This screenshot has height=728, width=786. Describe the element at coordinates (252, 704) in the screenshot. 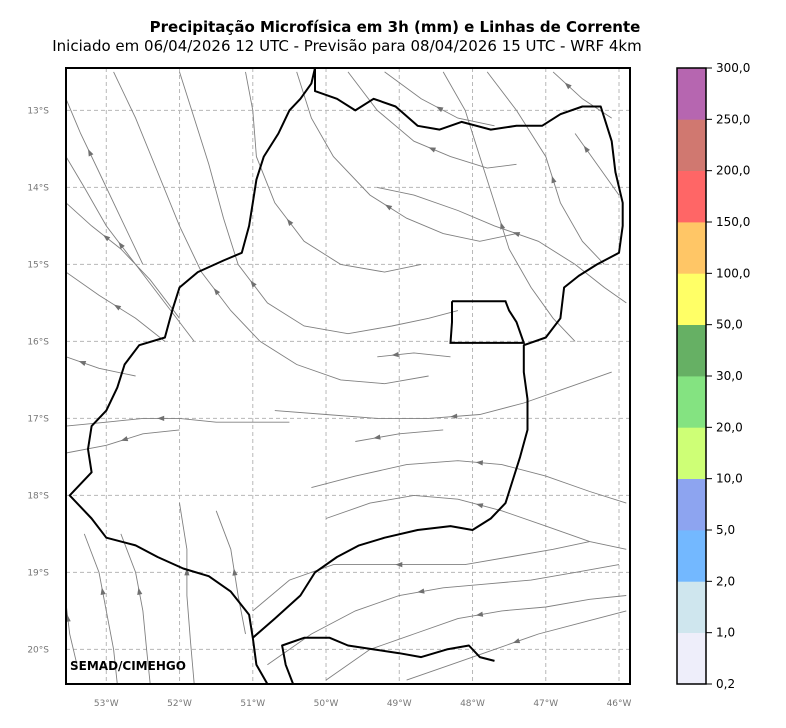

I see `lon-tick-label: 51°W` at that location.